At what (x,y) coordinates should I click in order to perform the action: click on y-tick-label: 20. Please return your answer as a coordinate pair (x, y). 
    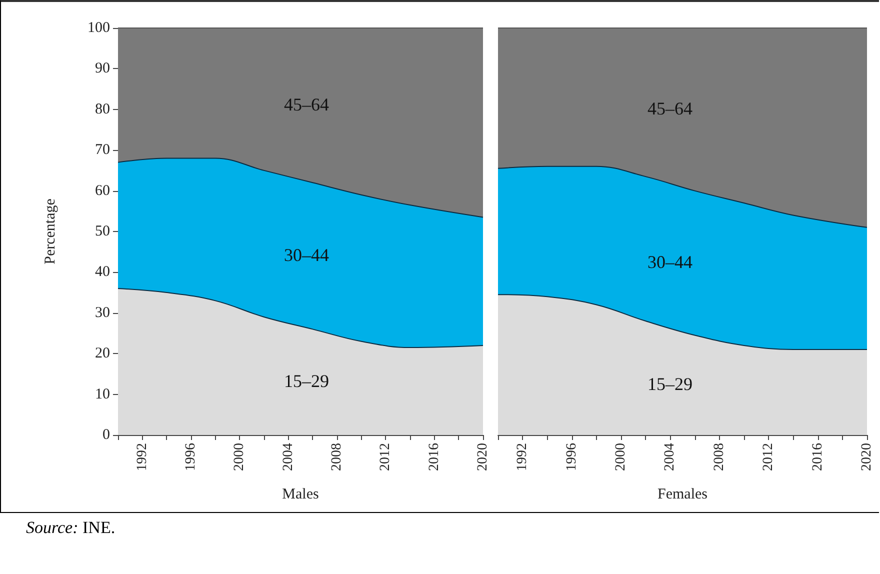
    Looking at the image, I should click on (102, 354).